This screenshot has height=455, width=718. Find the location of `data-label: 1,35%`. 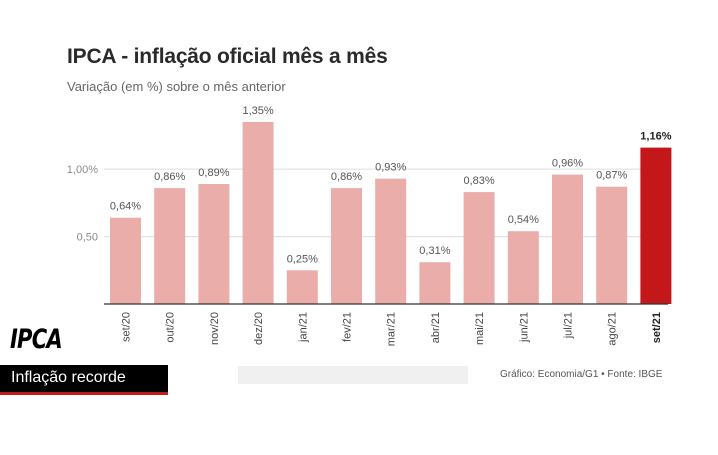

data-label: 1,35% is located at coordinates (257, 111).